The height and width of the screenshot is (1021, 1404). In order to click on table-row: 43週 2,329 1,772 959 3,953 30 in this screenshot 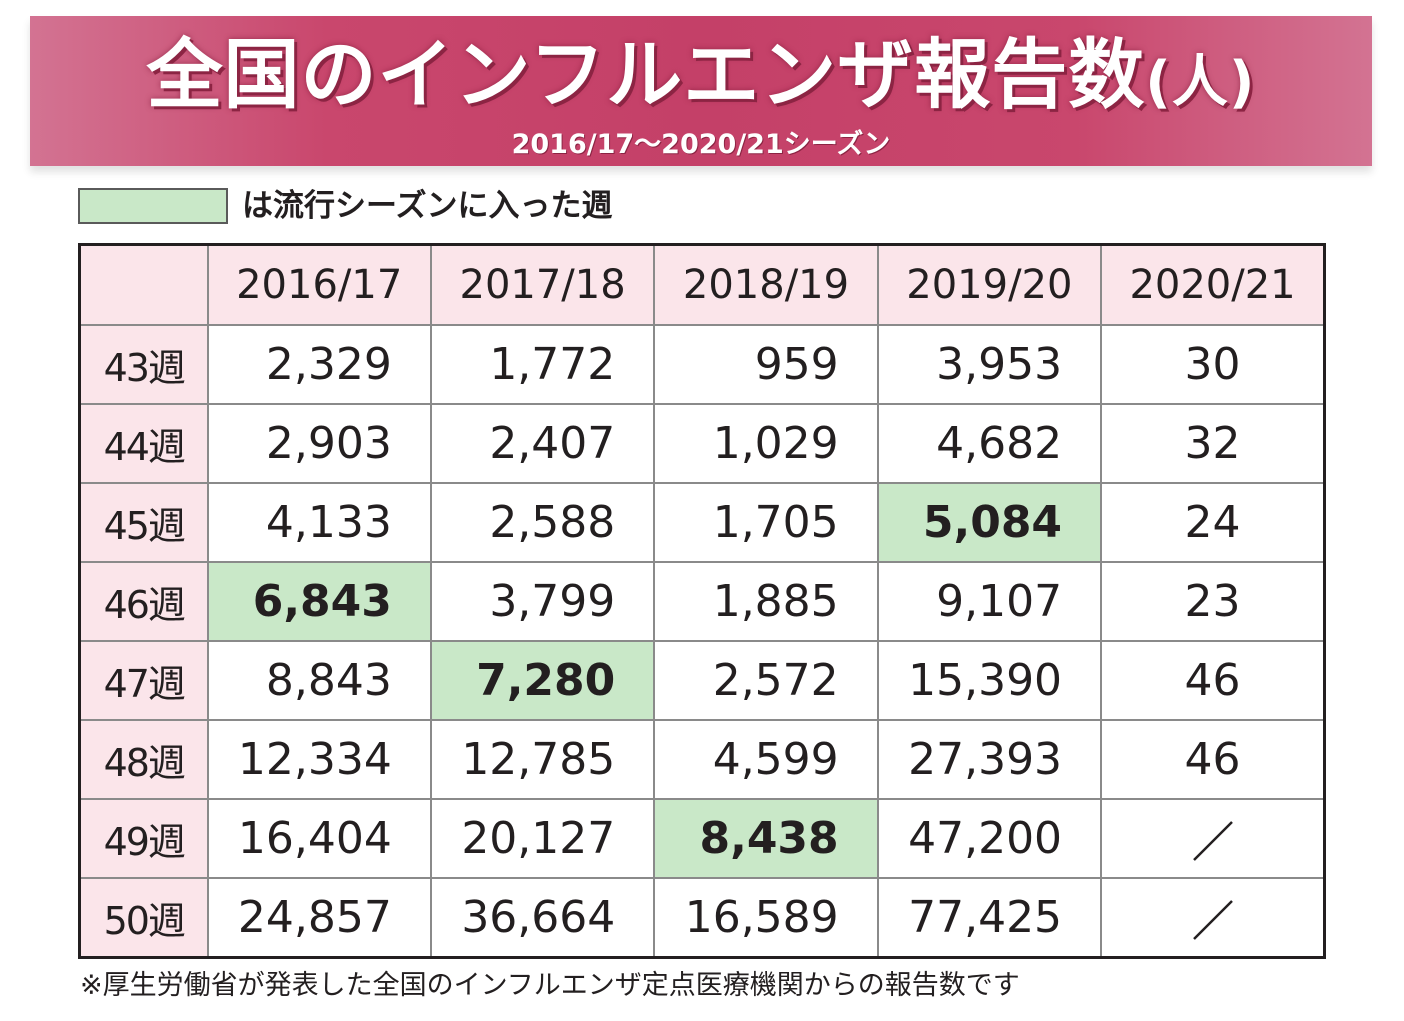, I will do `click(702, 364)`.